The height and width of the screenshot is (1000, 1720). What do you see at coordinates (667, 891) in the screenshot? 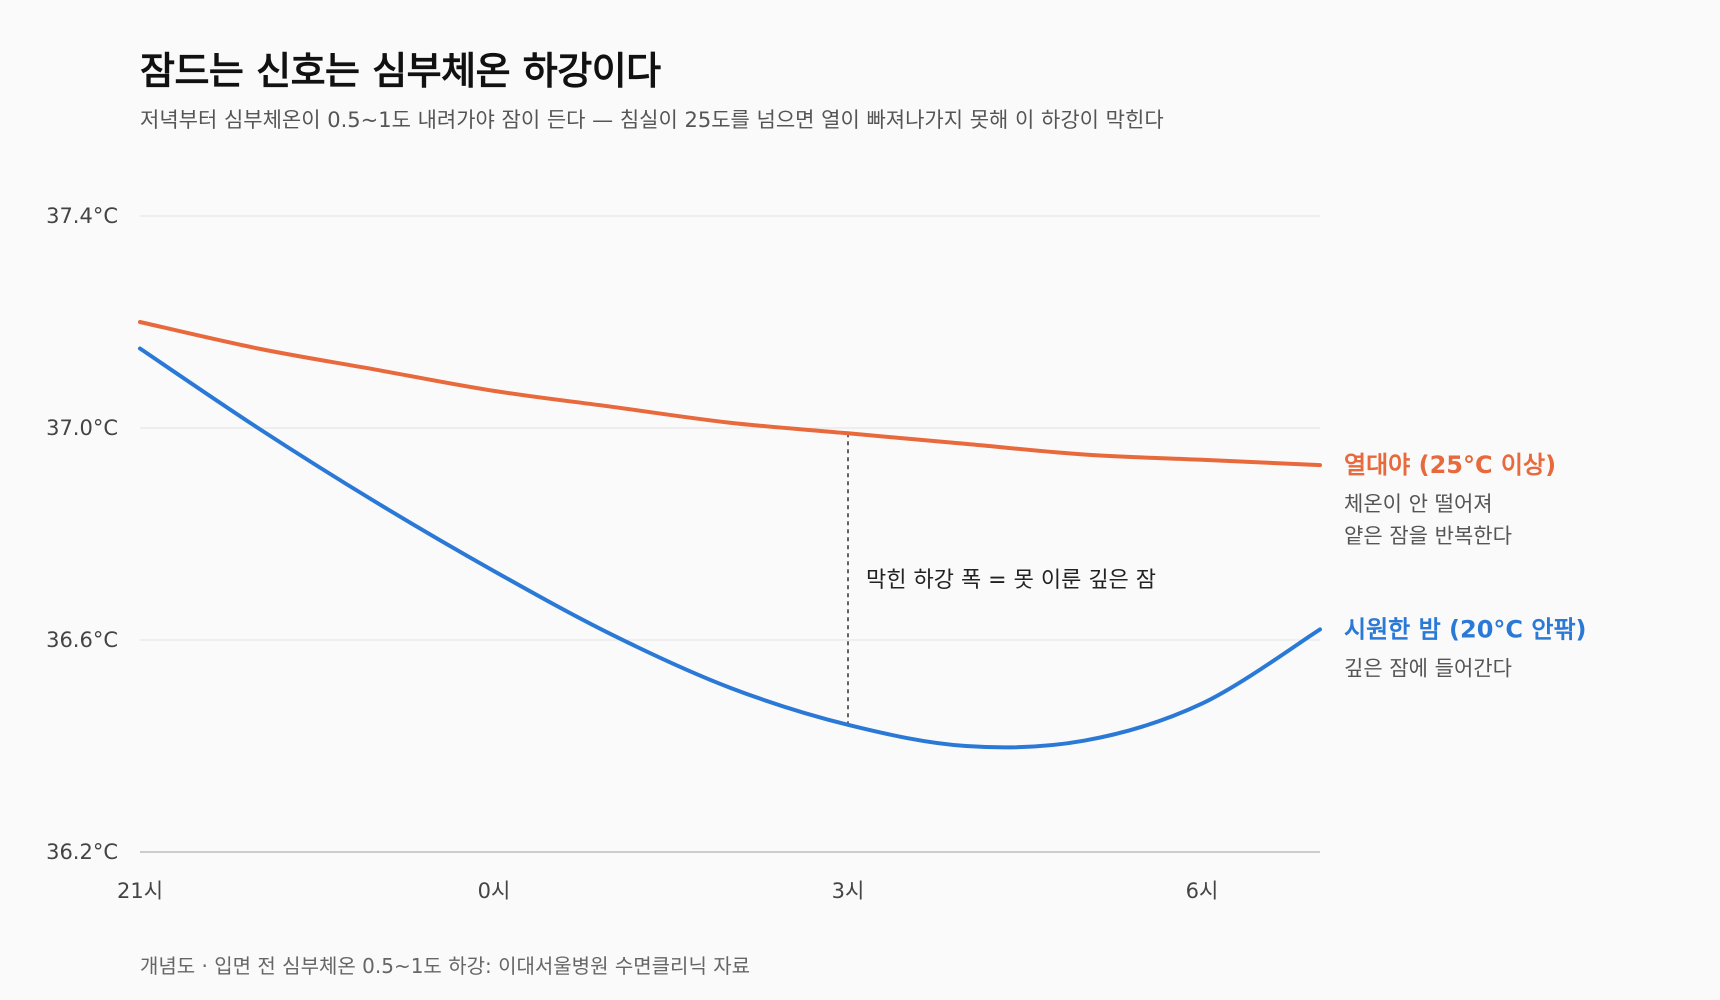
I see `x-axis-ticks: 21시 0시 3시 6시` at bounding box center [667, 891].